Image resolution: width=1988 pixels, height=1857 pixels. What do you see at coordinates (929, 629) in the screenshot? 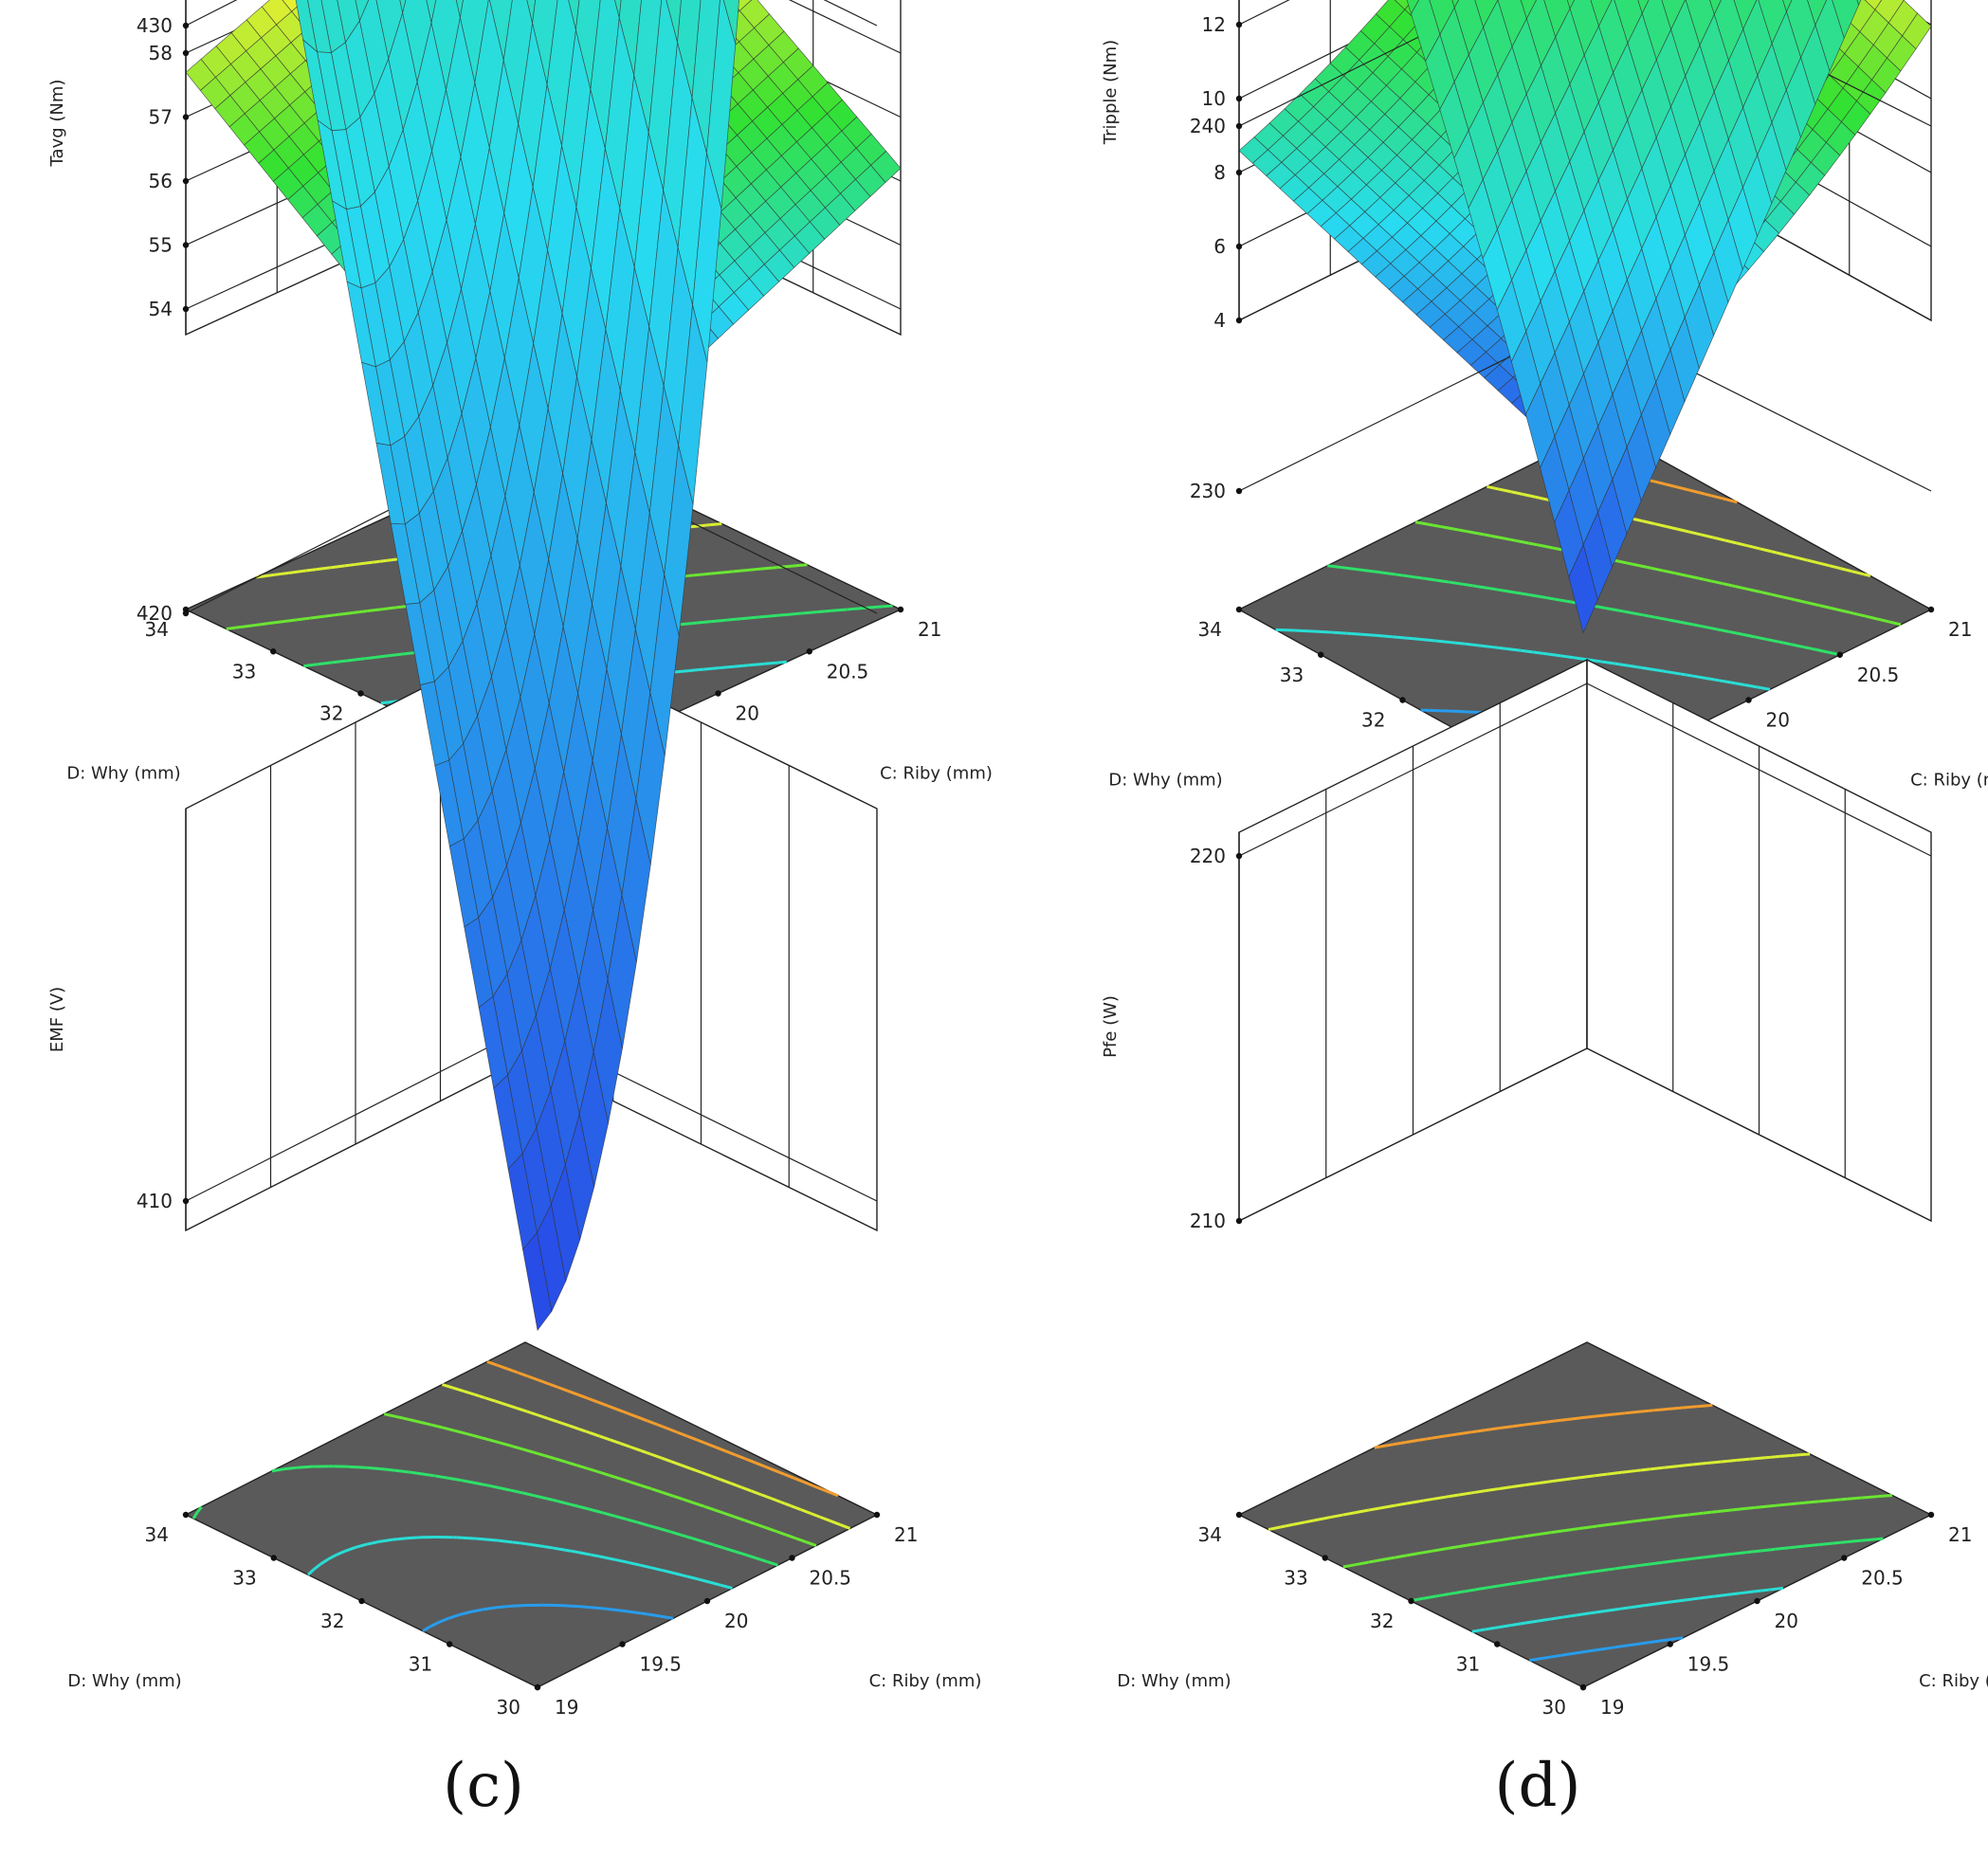
I see `x-tick-label: 21` at bounding box center [929, 629].